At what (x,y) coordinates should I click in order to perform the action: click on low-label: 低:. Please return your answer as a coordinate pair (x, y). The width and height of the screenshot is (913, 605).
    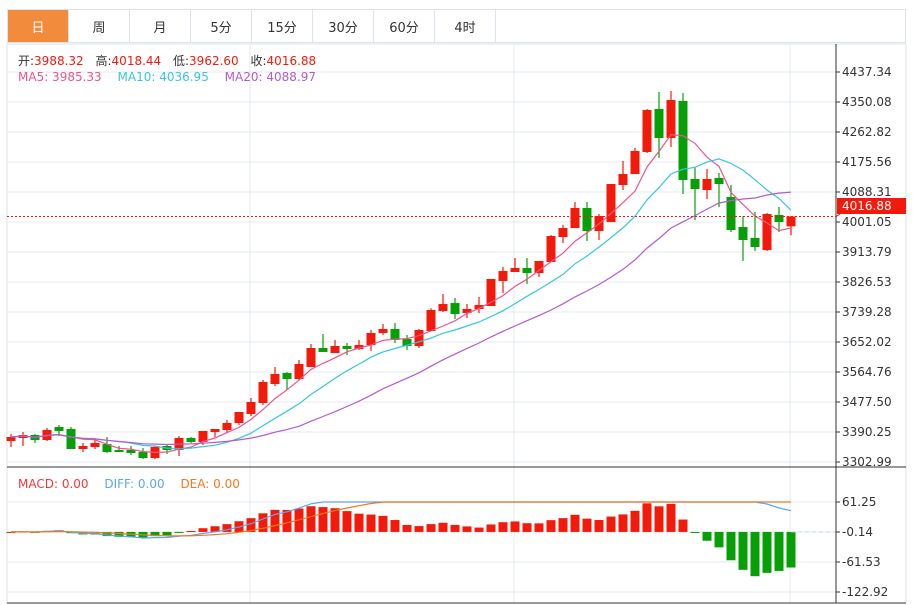
    Looking at the image, I should click on (181, 61).